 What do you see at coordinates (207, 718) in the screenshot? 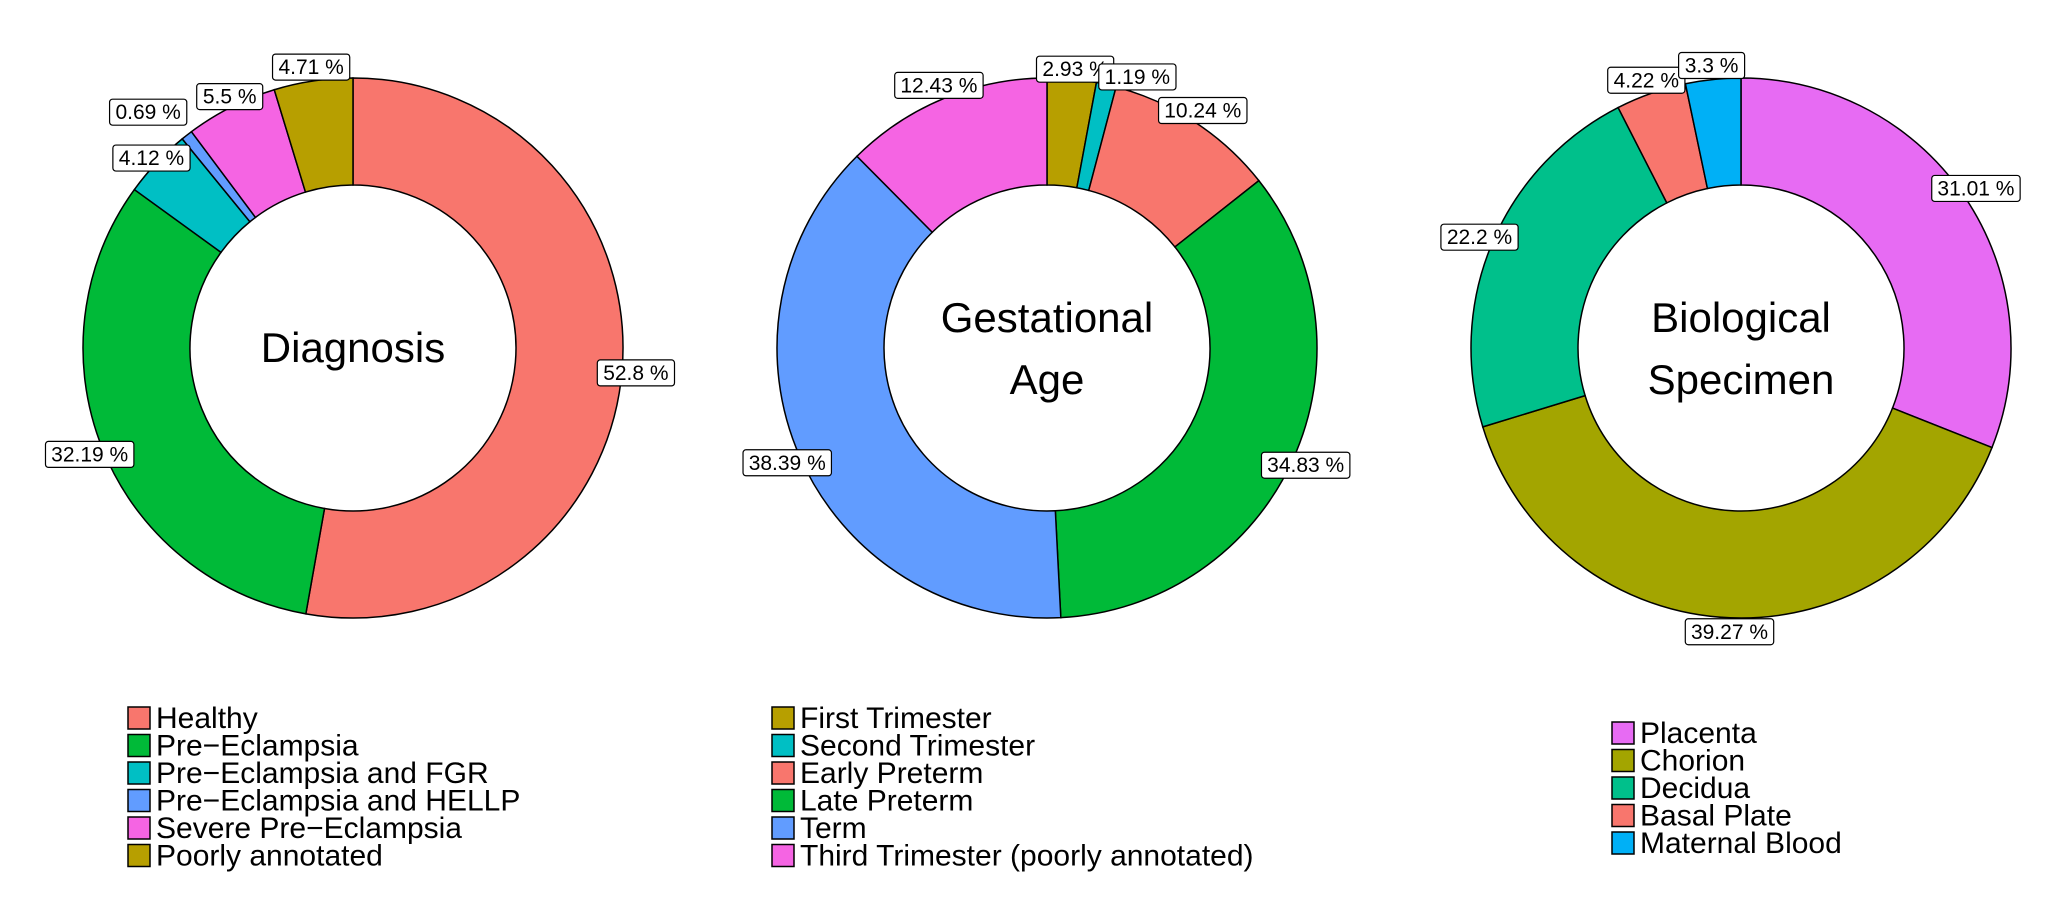
I see `legend-label: Healthy` at bounding box center [207, 718].